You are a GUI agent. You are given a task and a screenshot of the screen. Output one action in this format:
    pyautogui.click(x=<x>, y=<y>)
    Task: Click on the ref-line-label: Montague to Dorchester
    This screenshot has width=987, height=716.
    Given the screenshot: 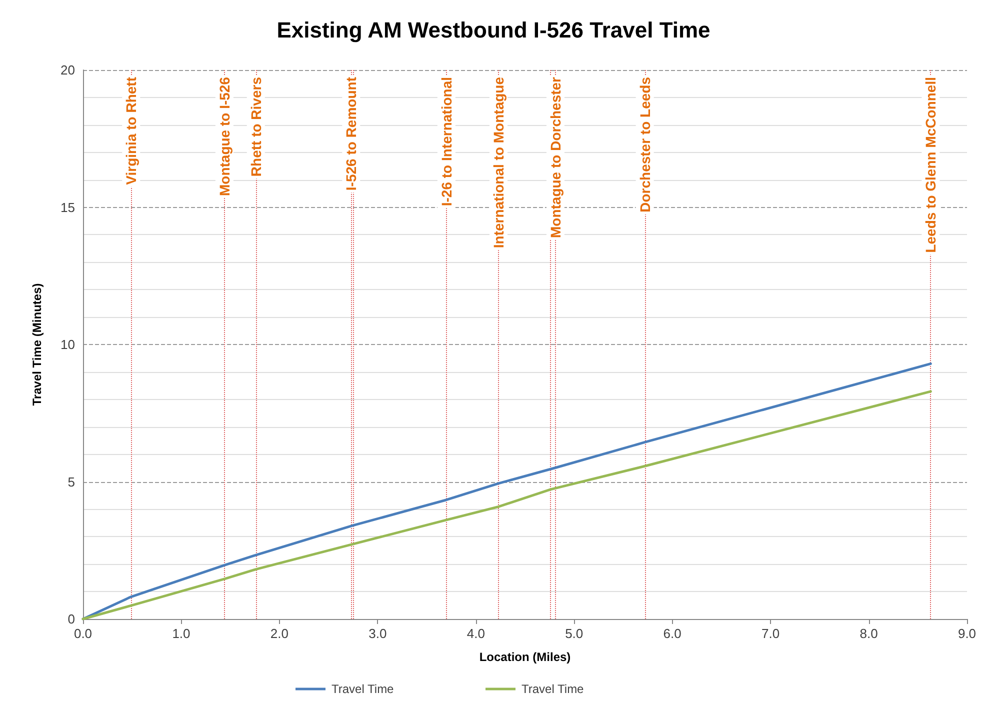 What is the action you would take?
    pyautogui.click(x=555, y=157)
    